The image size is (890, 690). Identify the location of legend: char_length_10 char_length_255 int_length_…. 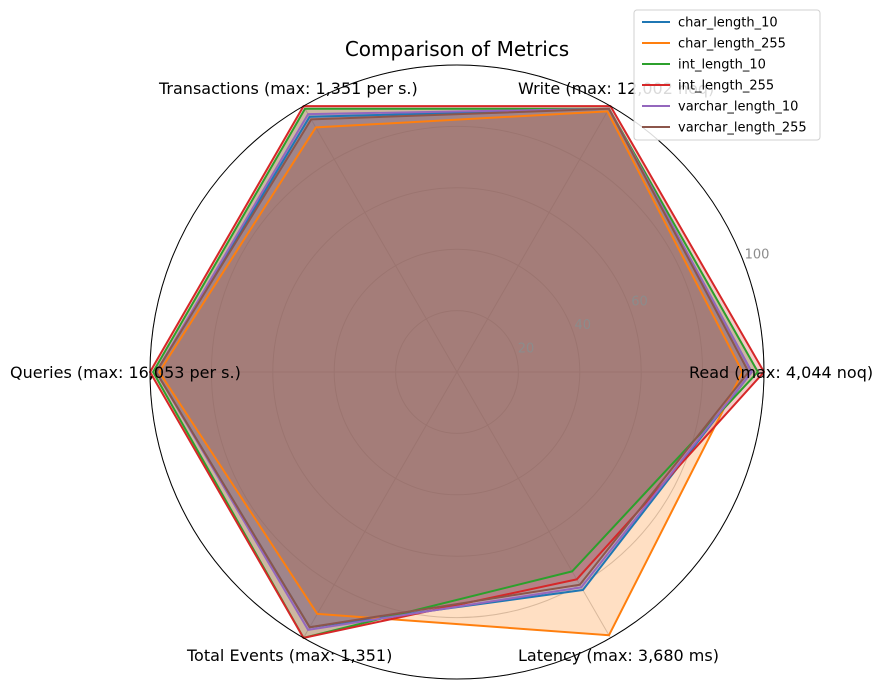
(727, 75).